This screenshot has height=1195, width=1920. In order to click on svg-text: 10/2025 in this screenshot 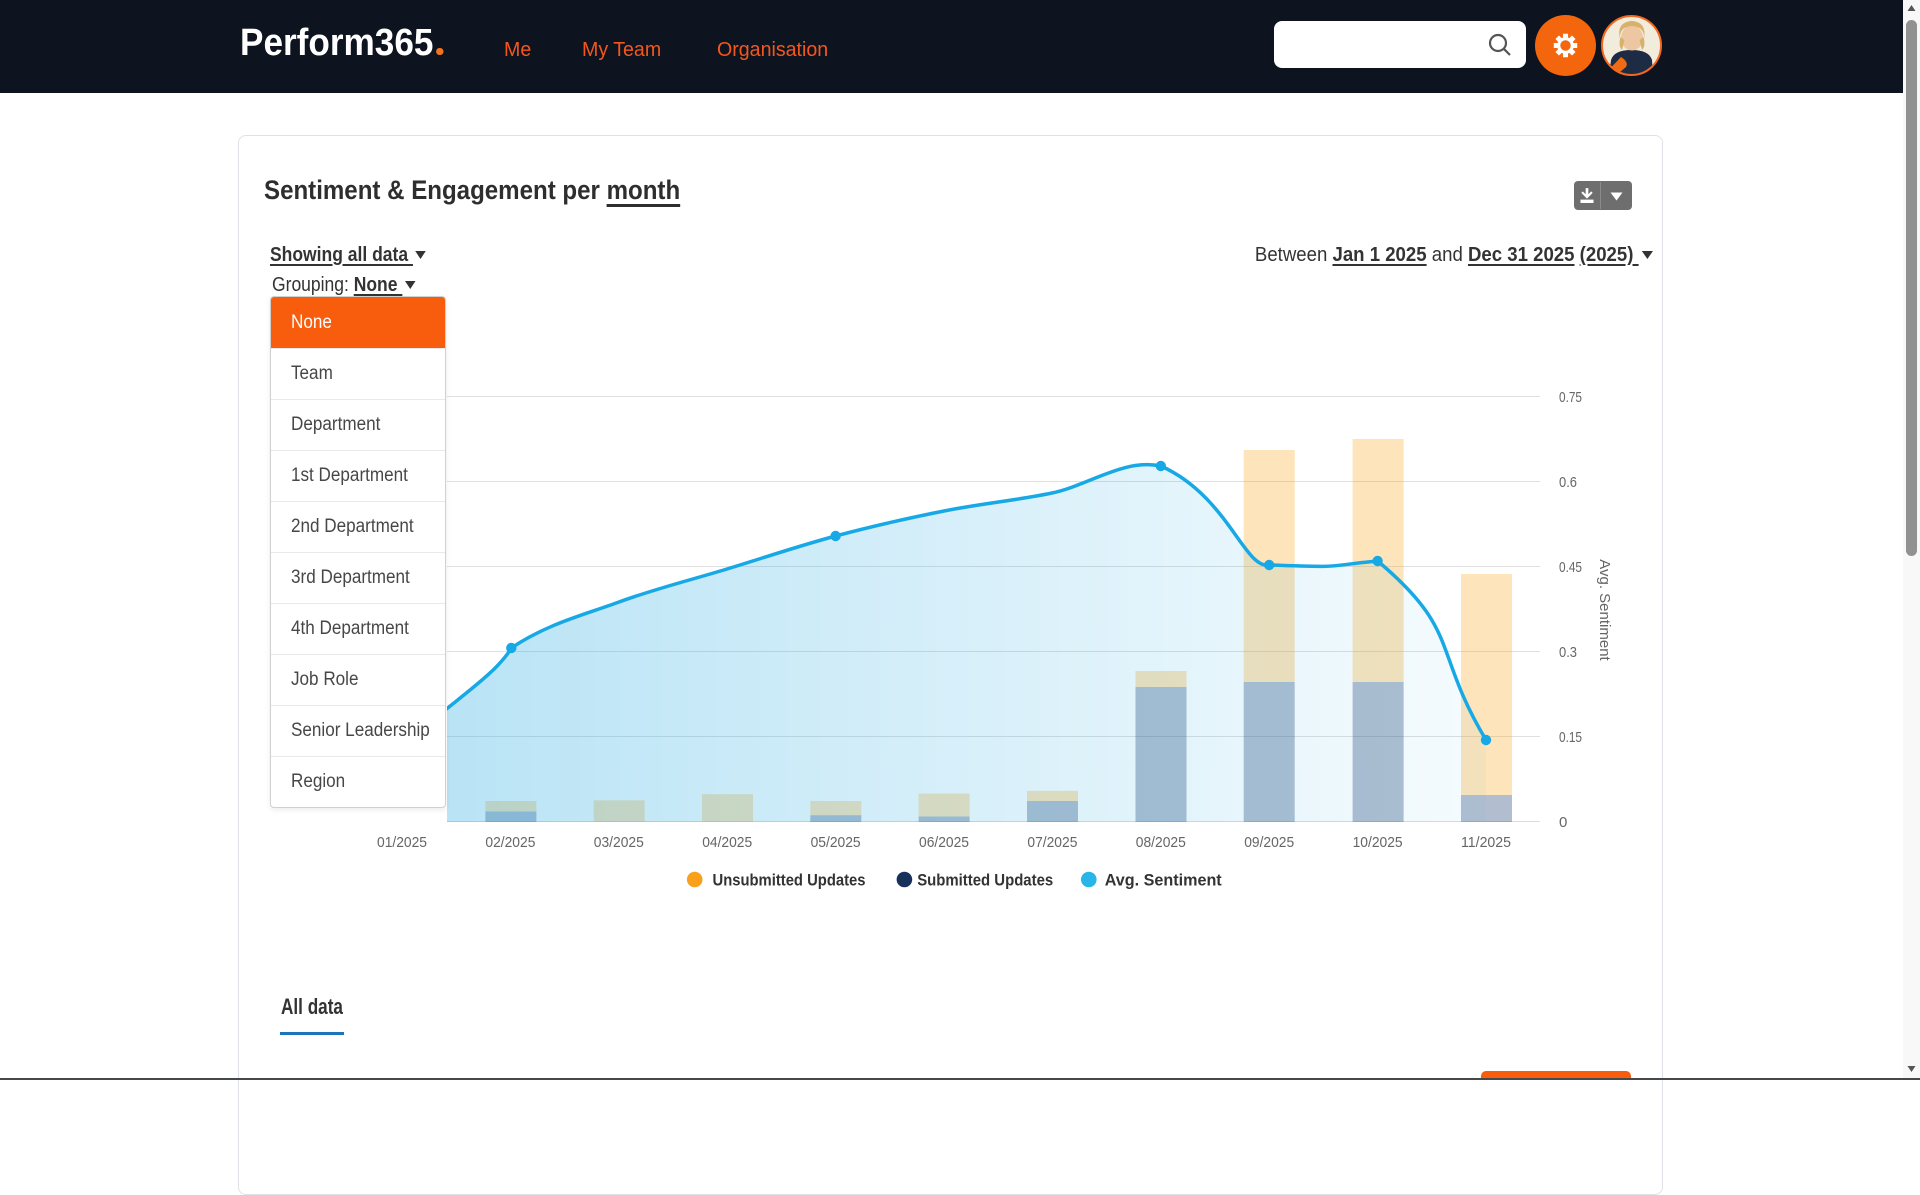, I will do `click(1378, 842)`.